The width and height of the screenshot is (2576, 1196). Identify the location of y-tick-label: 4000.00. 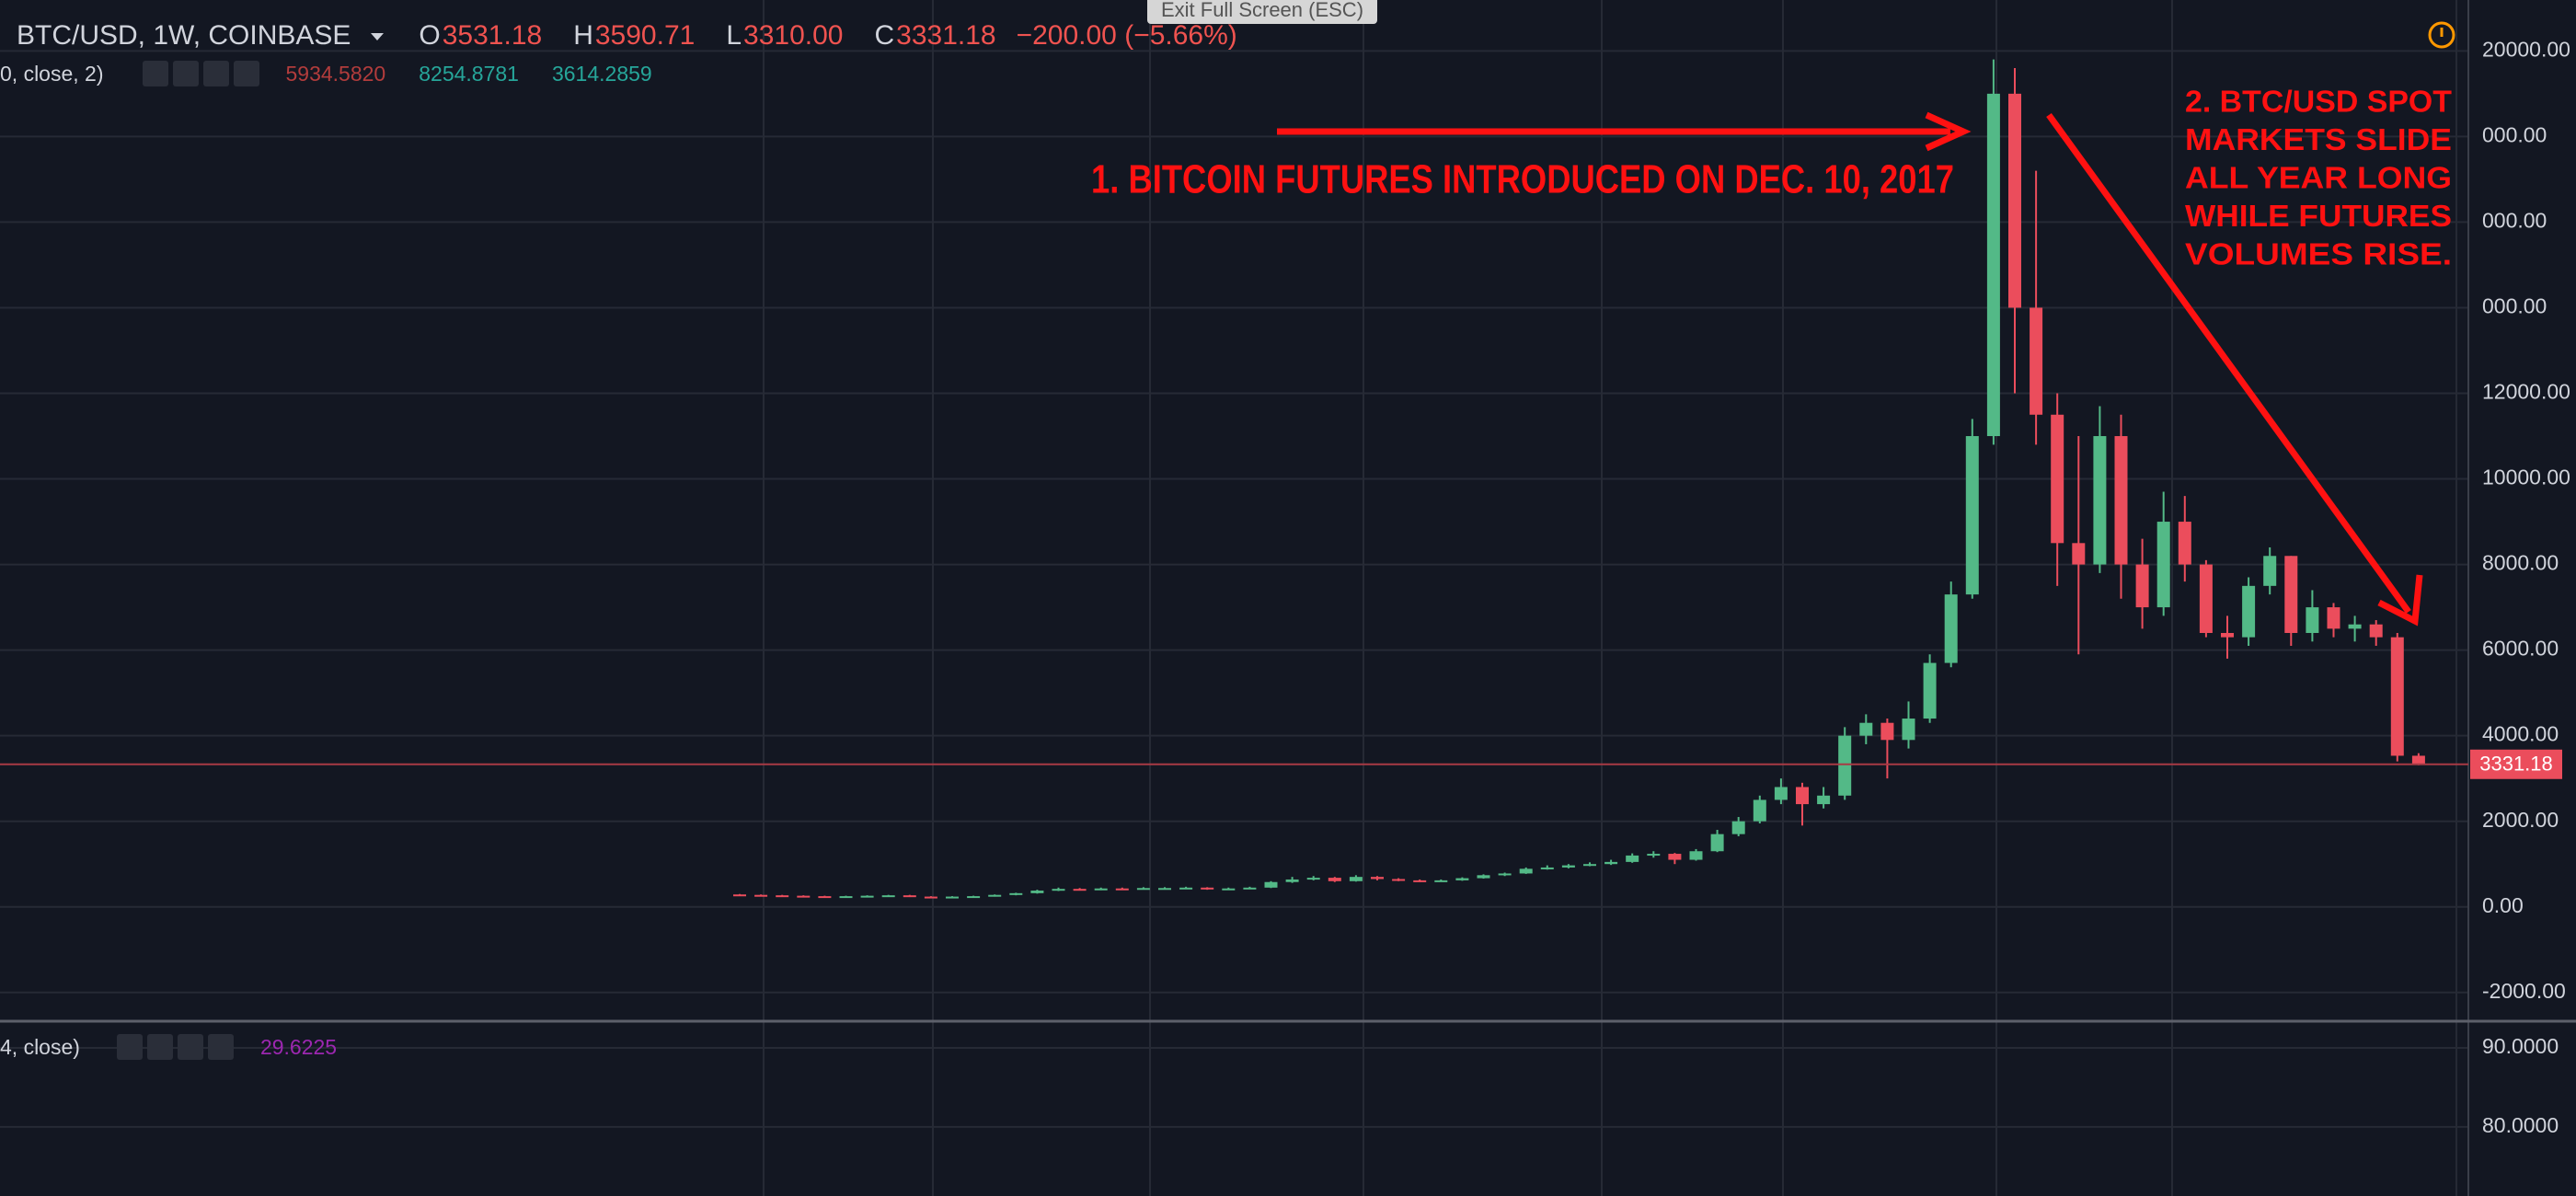
(2520, 734).